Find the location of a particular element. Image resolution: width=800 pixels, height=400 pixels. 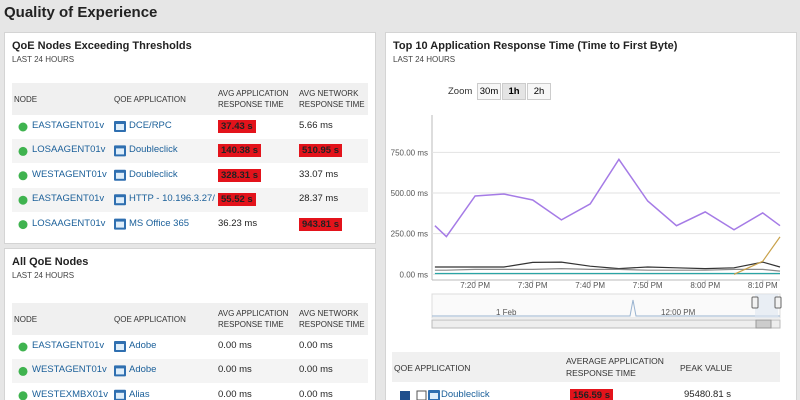

navigator-window is located at coordinates (766, 306).